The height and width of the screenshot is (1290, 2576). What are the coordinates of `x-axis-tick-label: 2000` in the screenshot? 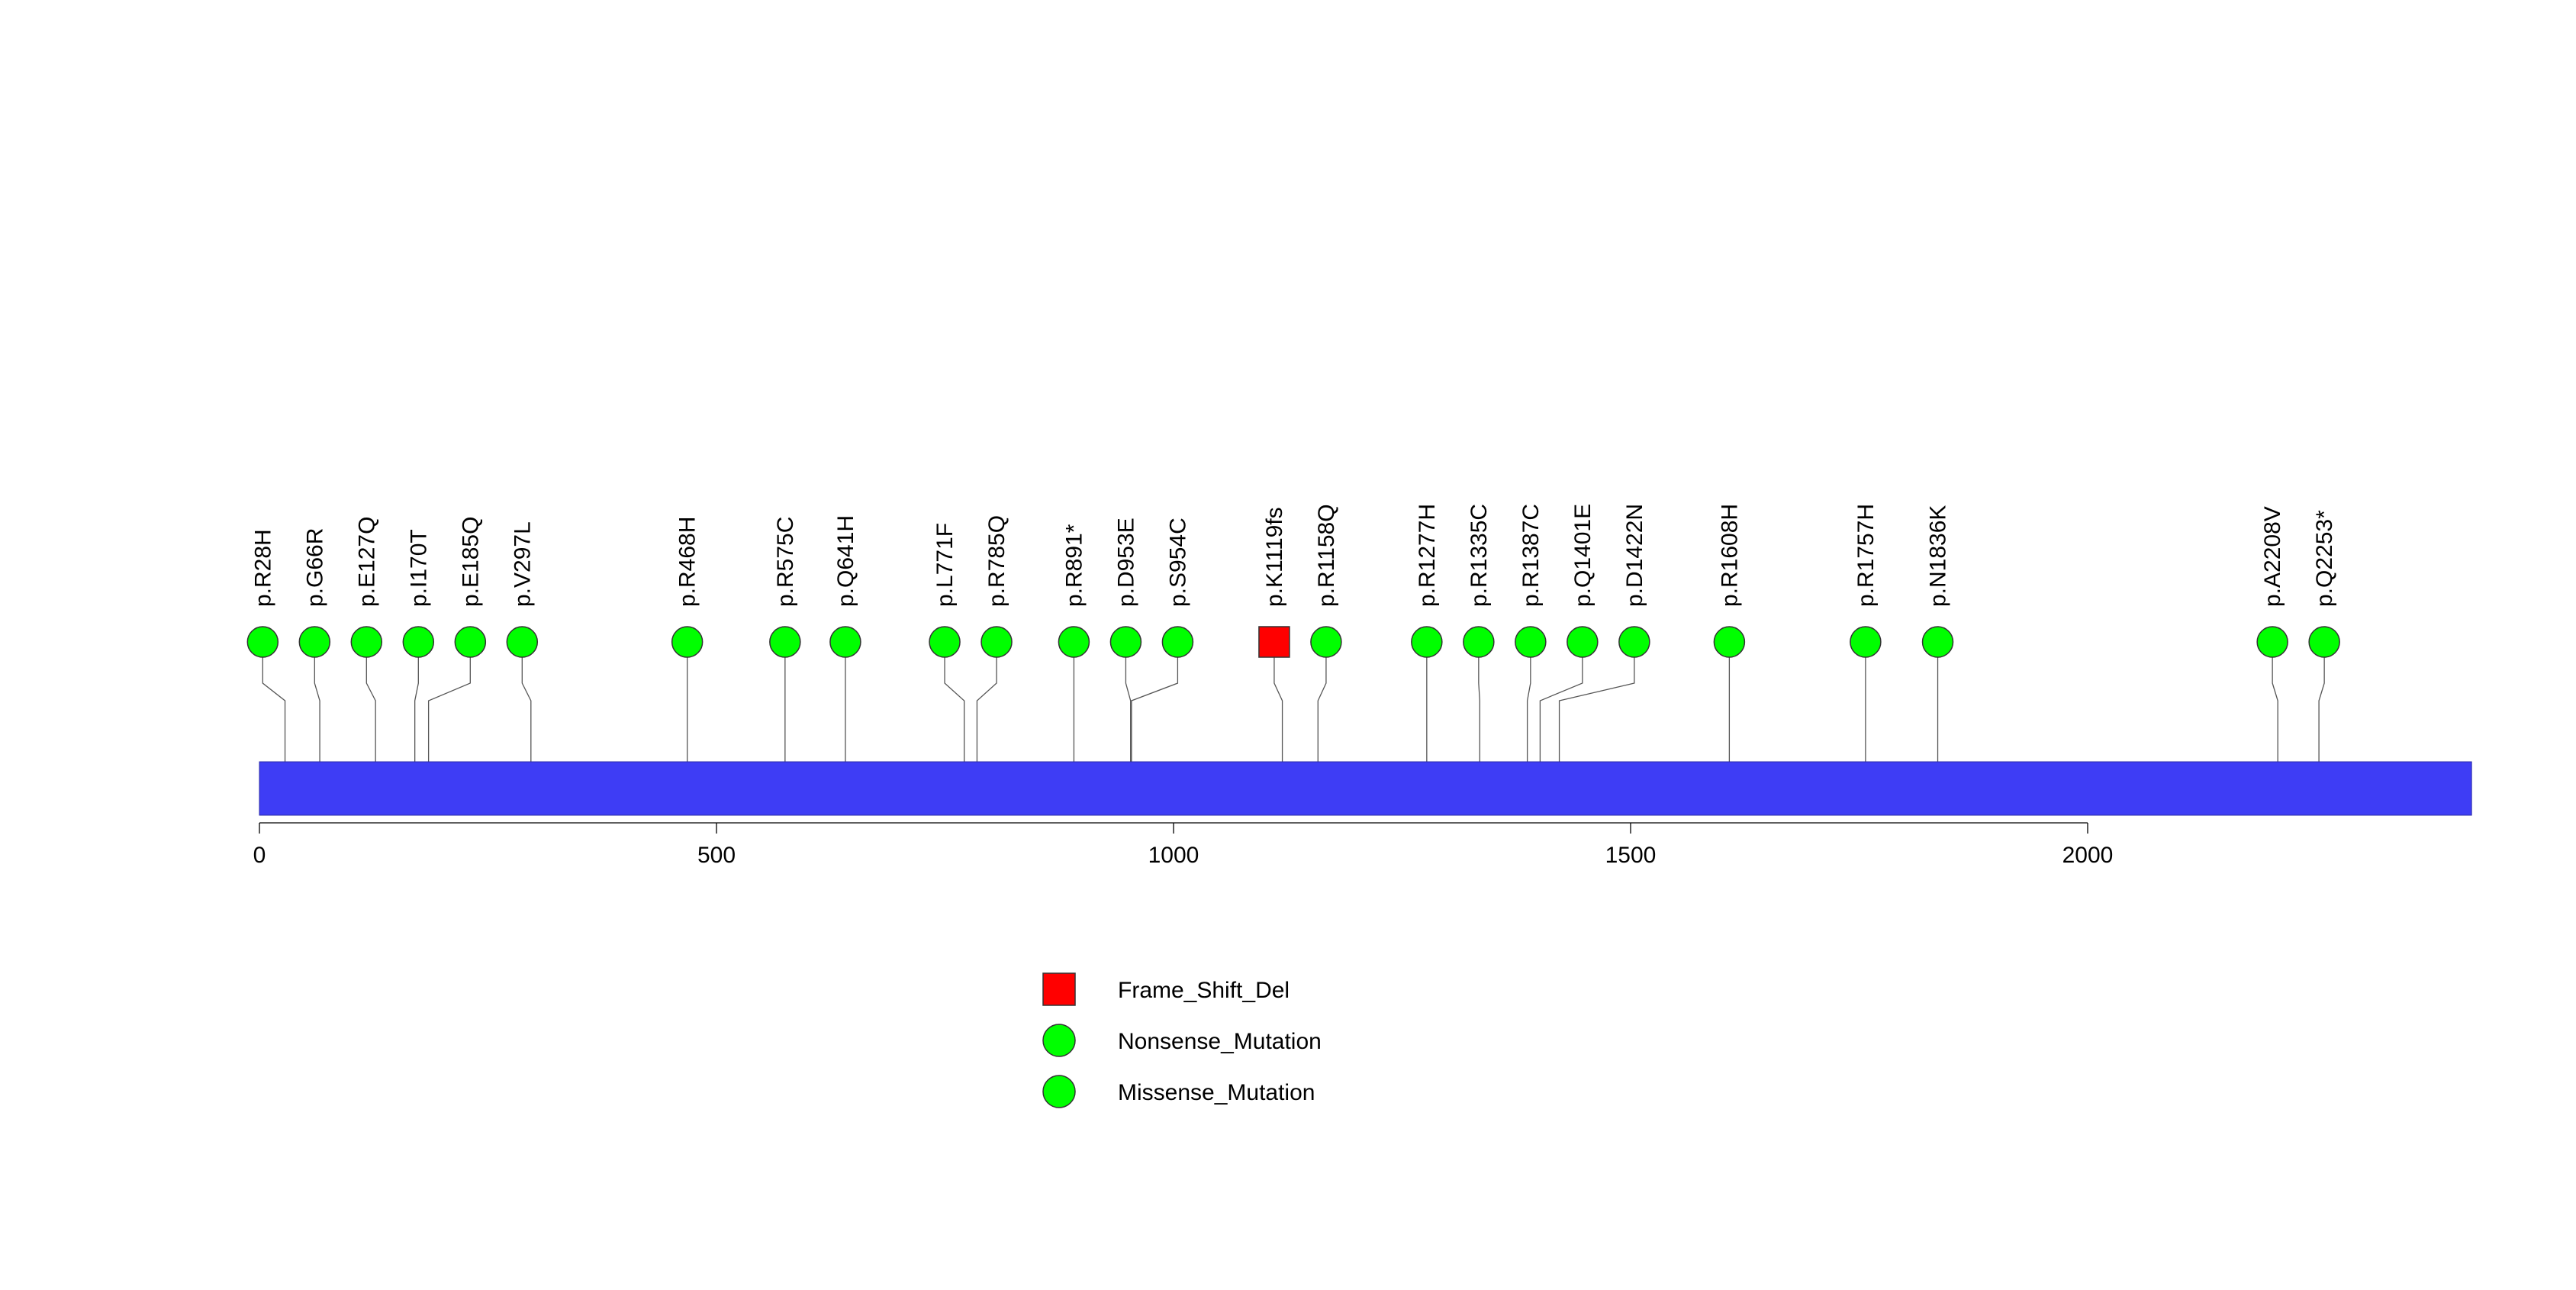 It's located at (2088, 856).